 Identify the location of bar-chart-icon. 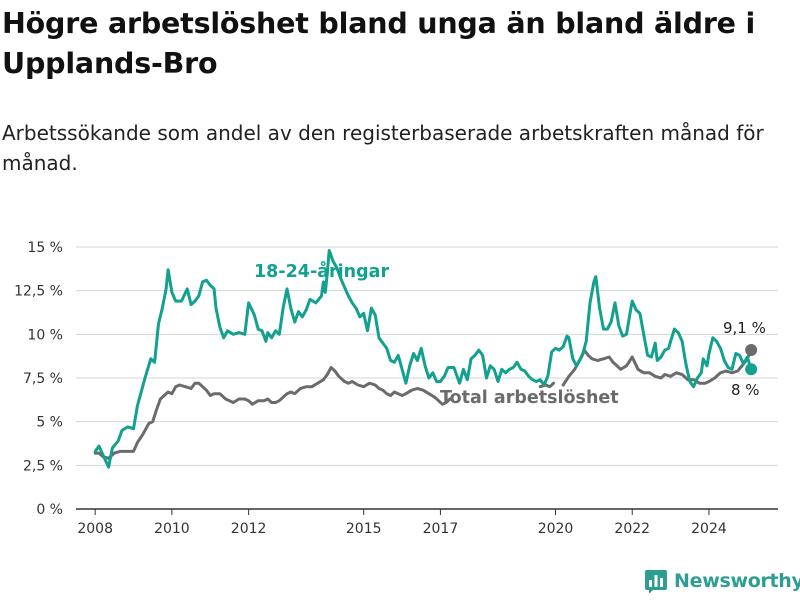
(656, 581).